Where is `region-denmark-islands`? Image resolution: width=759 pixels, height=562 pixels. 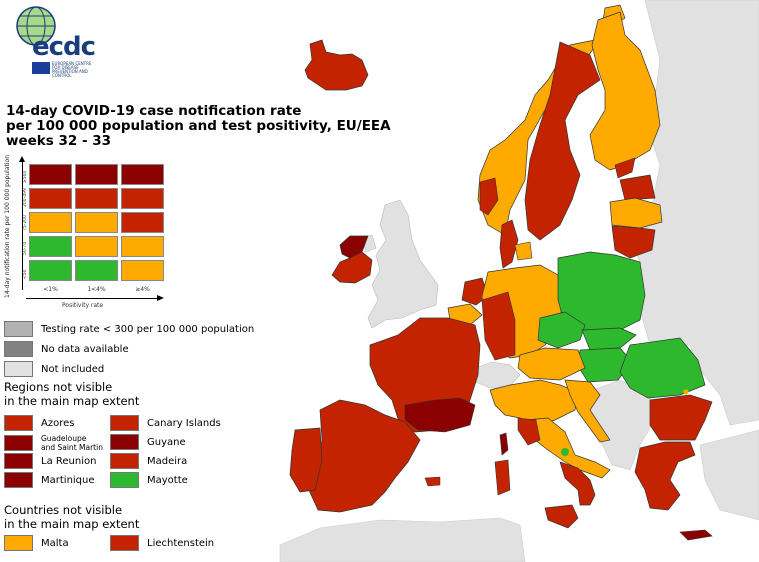
region-denmark-islands is located at coordinates (523, 251).